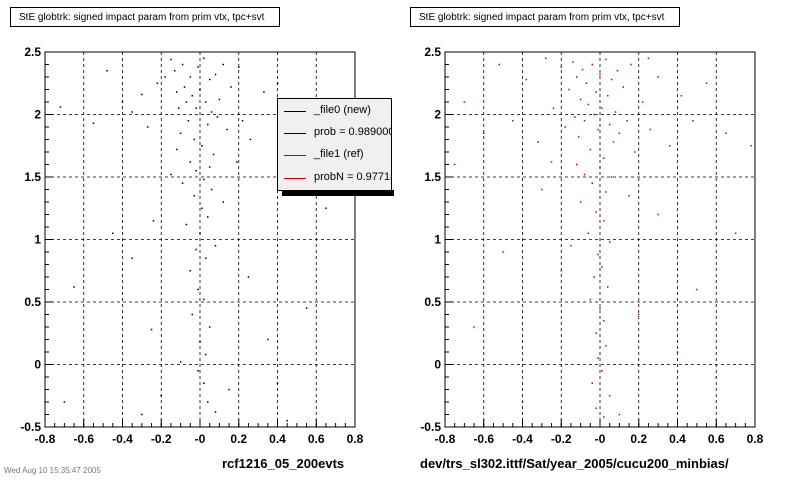 The width and height of the screenshot is (800, 480). I want to click on y-tick-label: 0.5, so click(432, 302).